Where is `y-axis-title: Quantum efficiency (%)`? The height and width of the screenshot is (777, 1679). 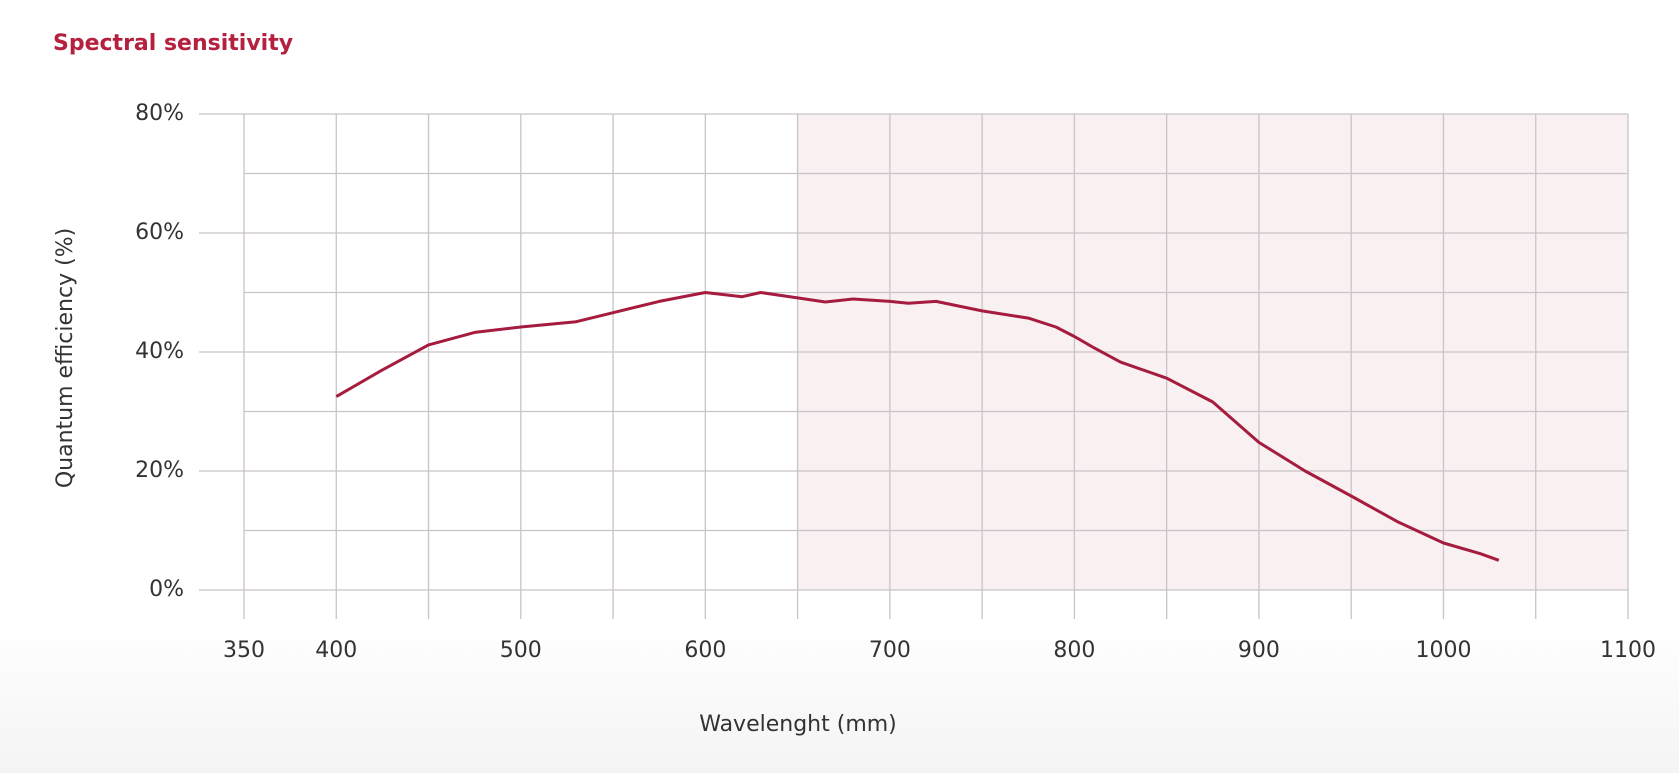
y-axis-title: Quantum efficiency (%) is located at coordinates (65, 358).